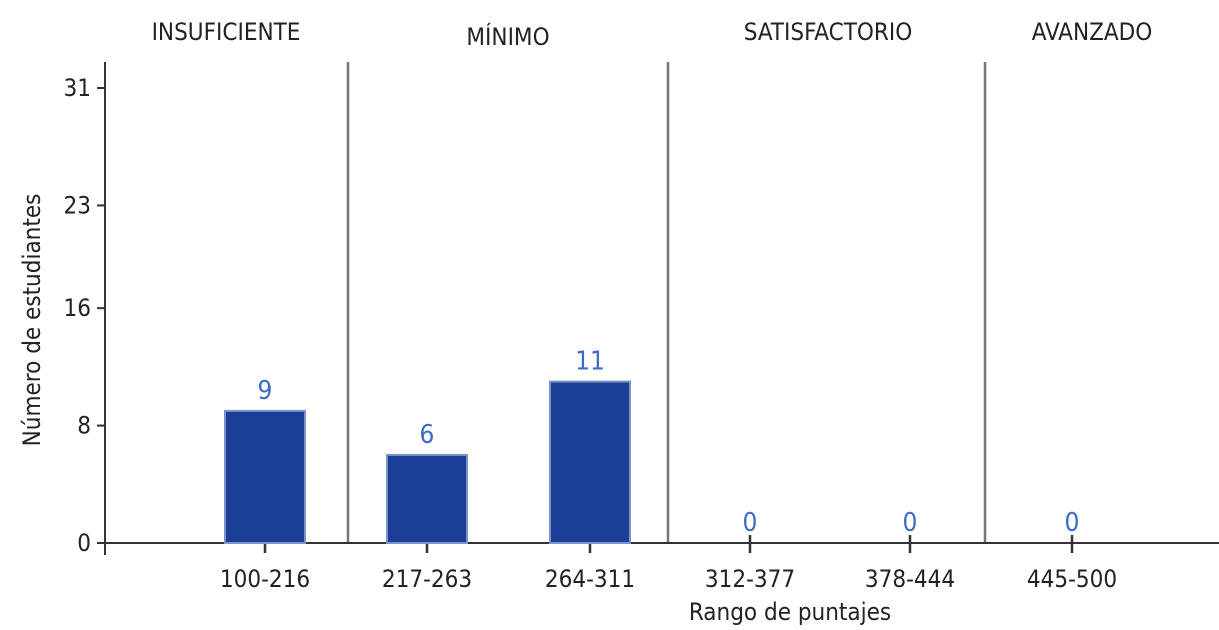  Describe the element at coordinates (590, 362) in the screenshot. I see `data-label: 11` at that location.